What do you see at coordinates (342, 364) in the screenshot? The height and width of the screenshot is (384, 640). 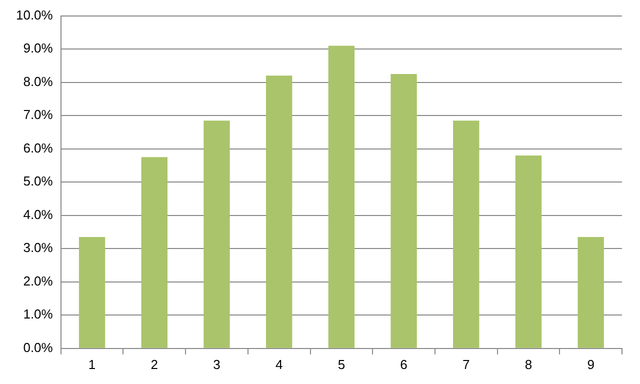 I see `x-tick-label: 5` at bounding box center [342, 364].